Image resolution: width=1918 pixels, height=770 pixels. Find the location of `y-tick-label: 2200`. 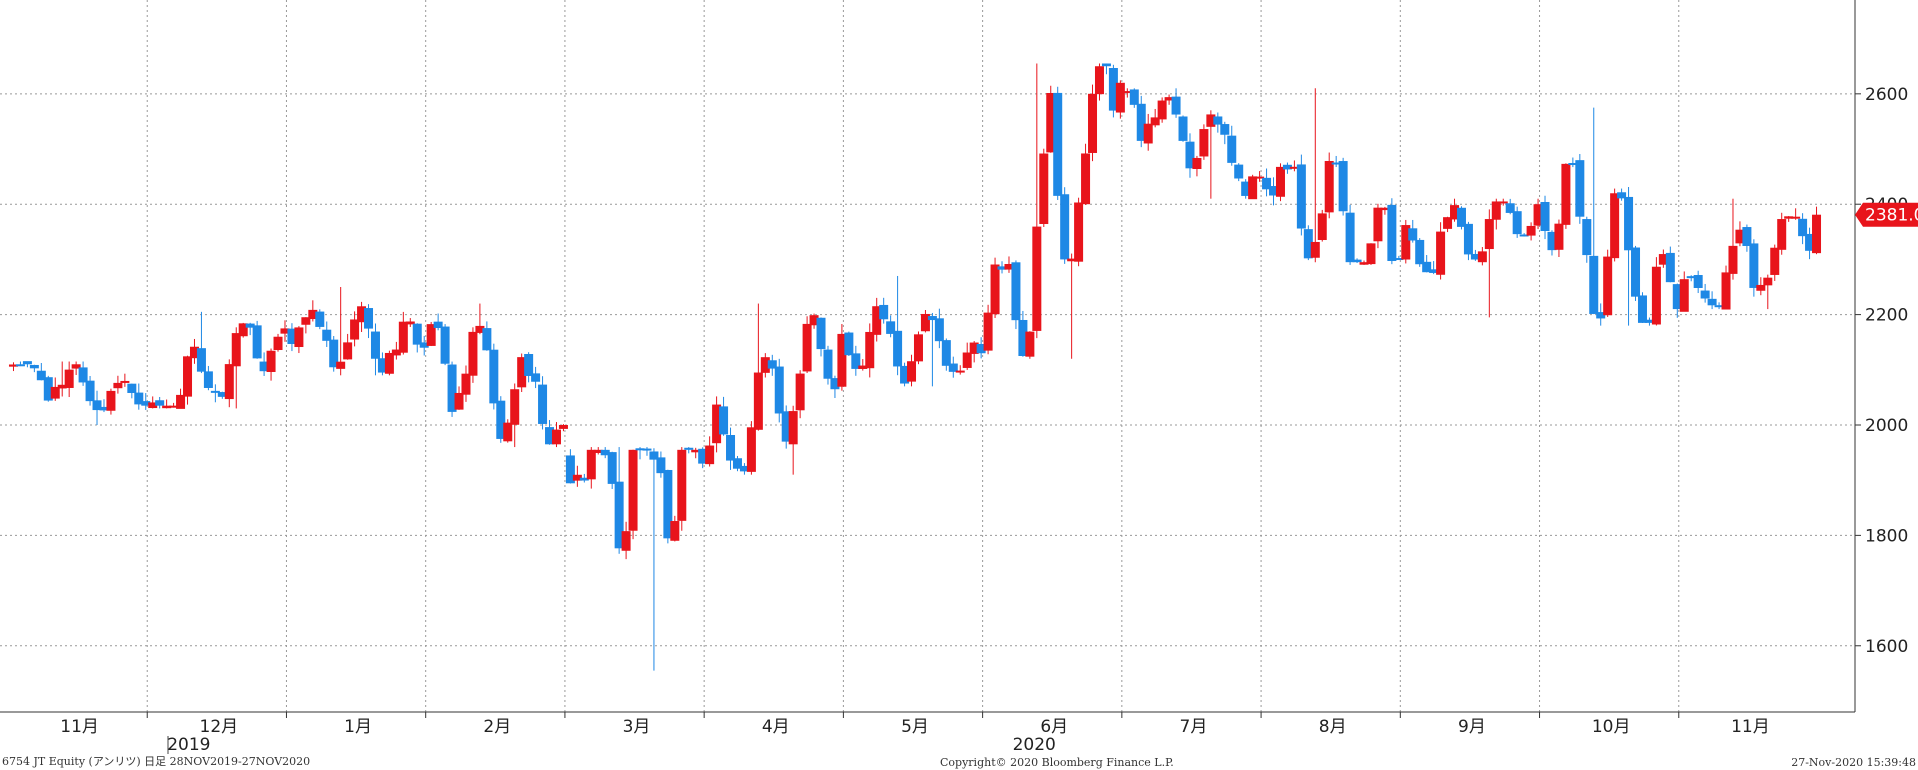

y-tick-label: 2200 is located at coordinates (1886, 316).